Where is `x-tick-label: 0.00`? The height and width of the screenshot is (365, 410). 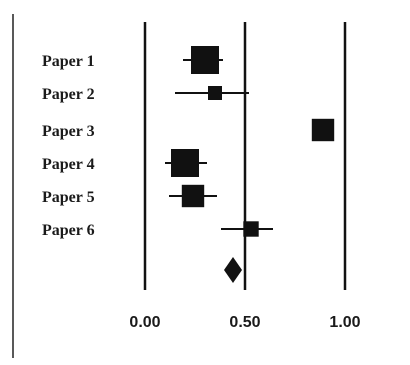
x-tick-label: 0.00 is located at coordinates (144, 322).